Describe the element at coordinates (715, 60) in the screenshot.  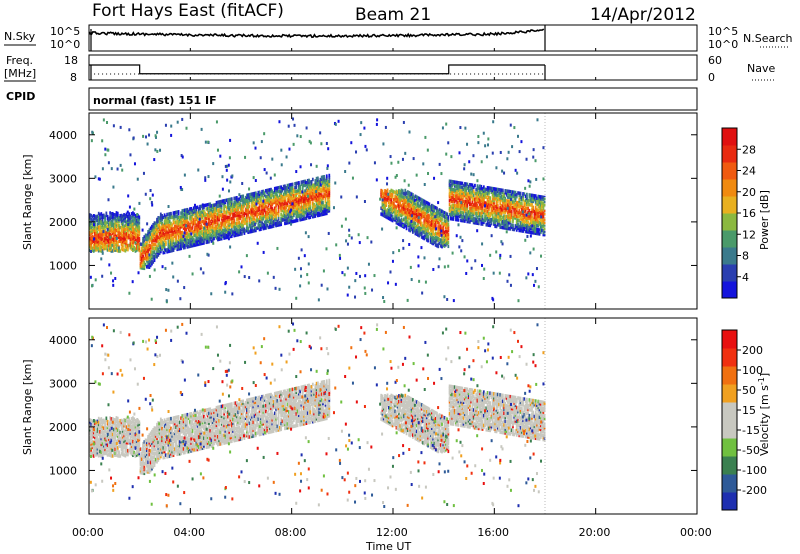
I see `freq-tick-right-top: 60` at that location.